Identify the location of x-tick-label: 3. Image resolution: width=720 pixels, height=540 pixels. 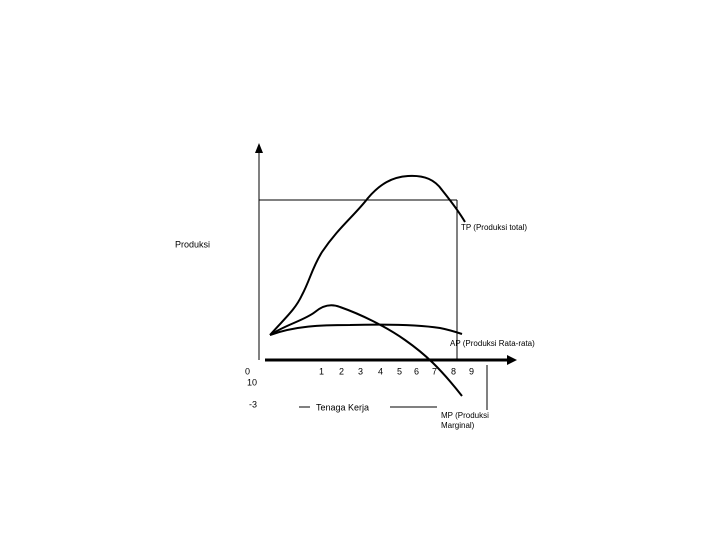
(360, 371).